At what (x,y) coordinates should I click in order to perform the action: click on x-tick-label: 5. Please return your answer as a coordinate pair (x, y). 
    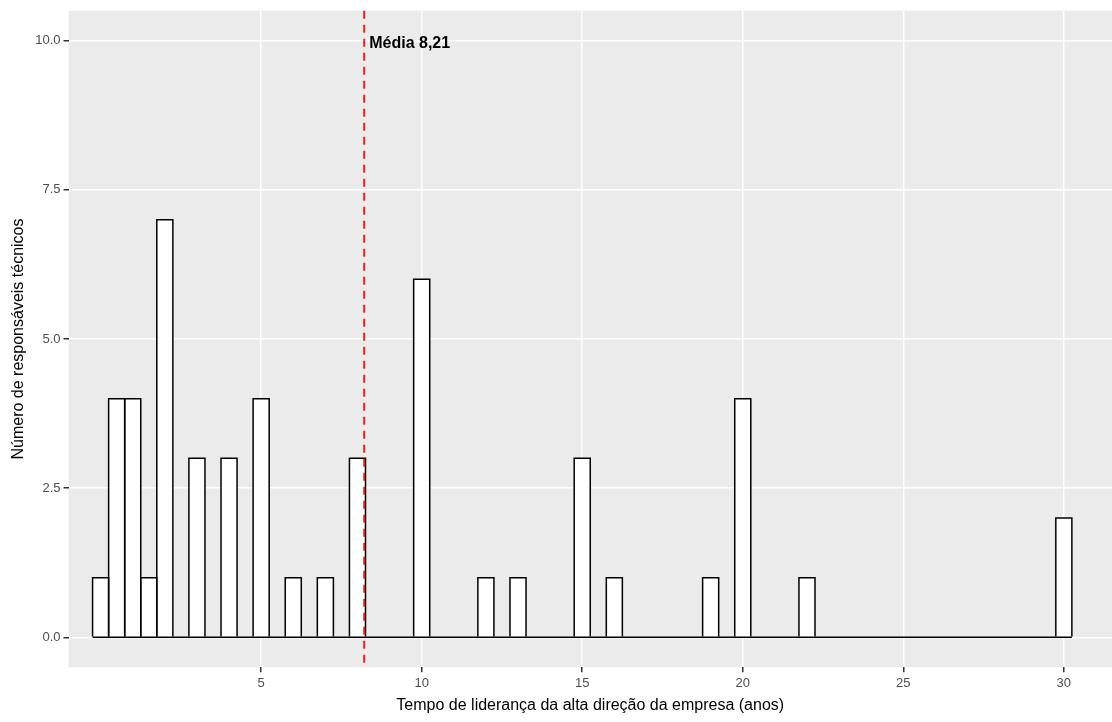
    Looking at the image, I should click on (261, 682).